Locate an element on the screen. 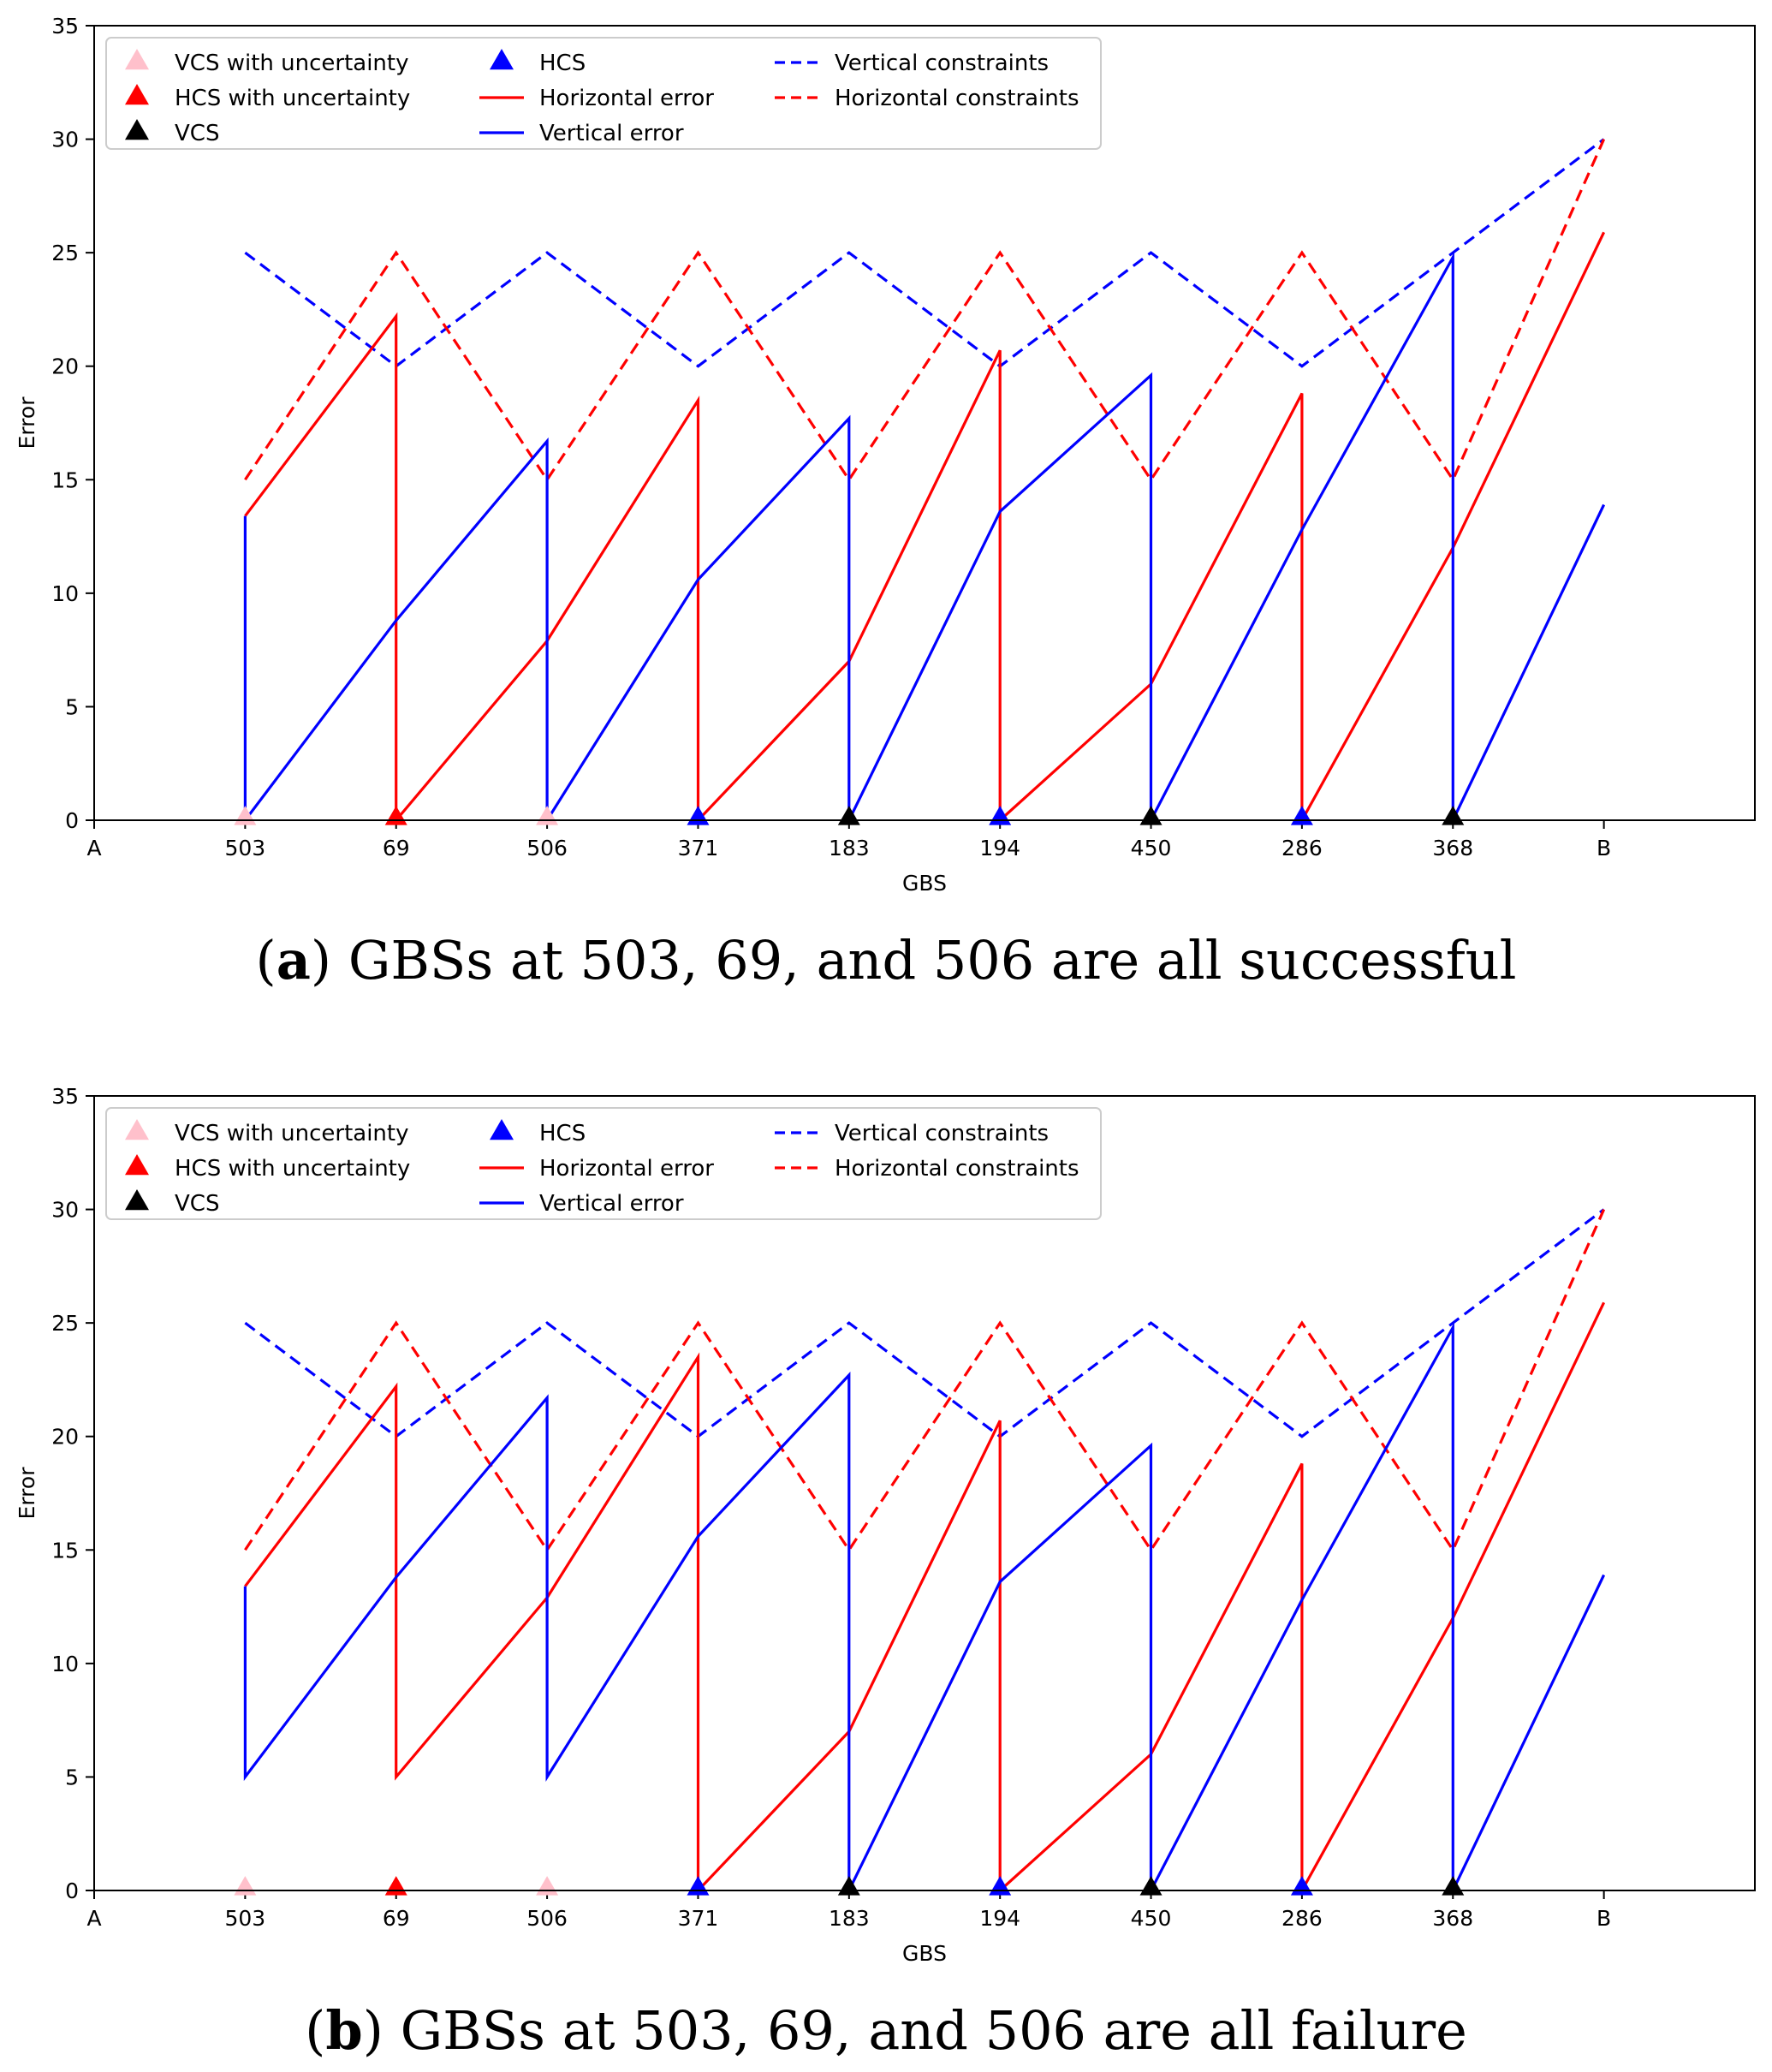  caption-b-label: b is located at coordinates (344, 2030).